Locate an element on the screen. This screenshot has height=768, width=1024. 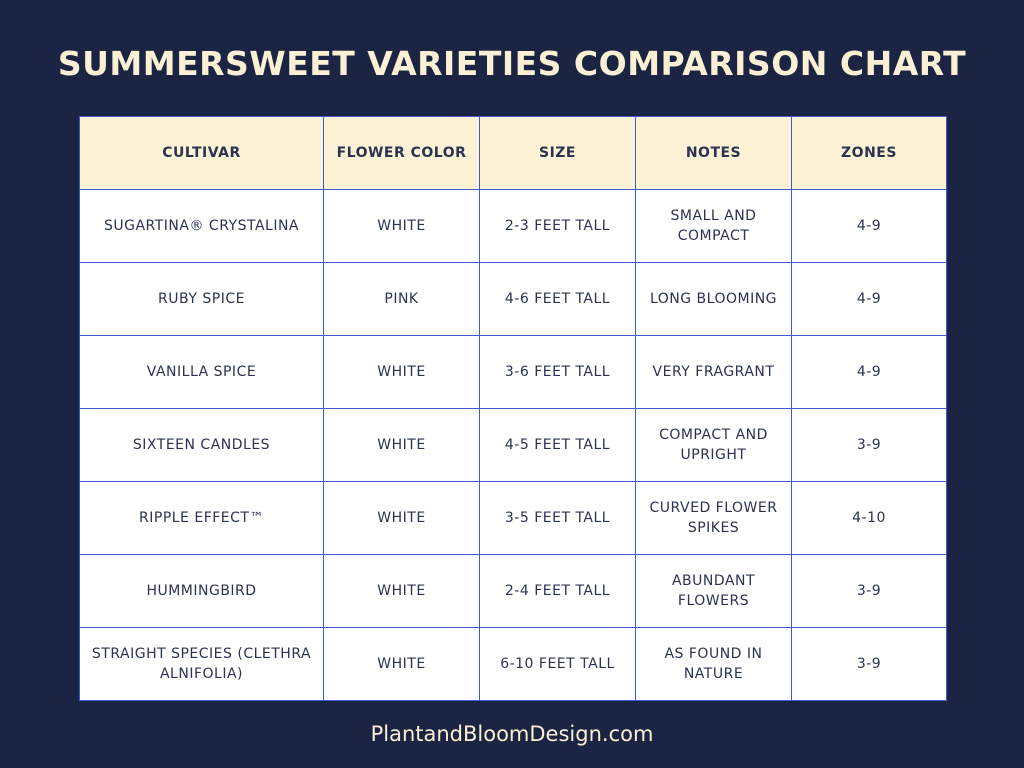
table-cell: 4-5 FEET TALL is located at coordinates (557, 445).